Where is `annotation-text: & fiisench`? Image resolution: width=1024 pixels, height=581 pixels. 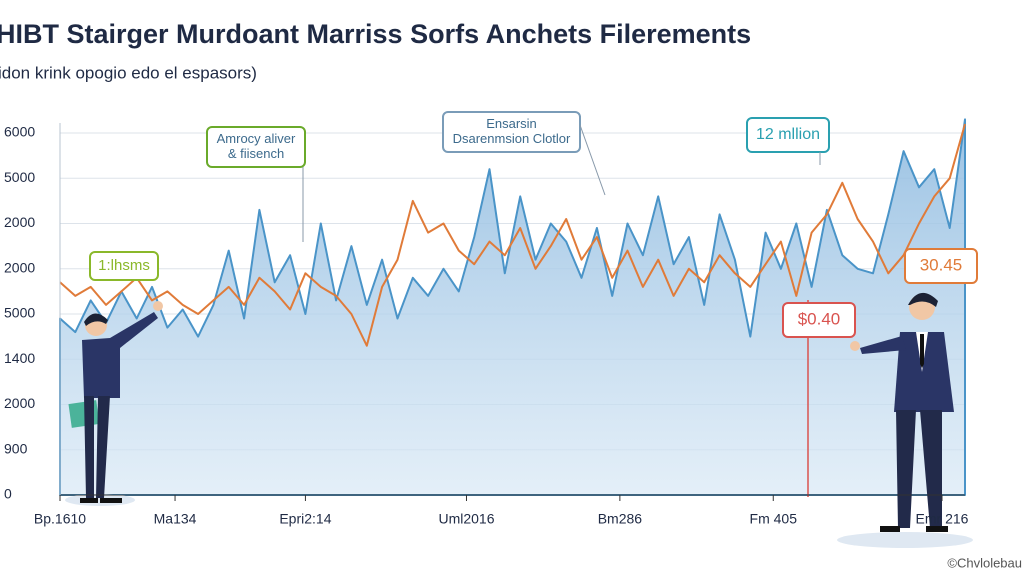 annotation-text: & fiisench is located at coordinates (256, 153).